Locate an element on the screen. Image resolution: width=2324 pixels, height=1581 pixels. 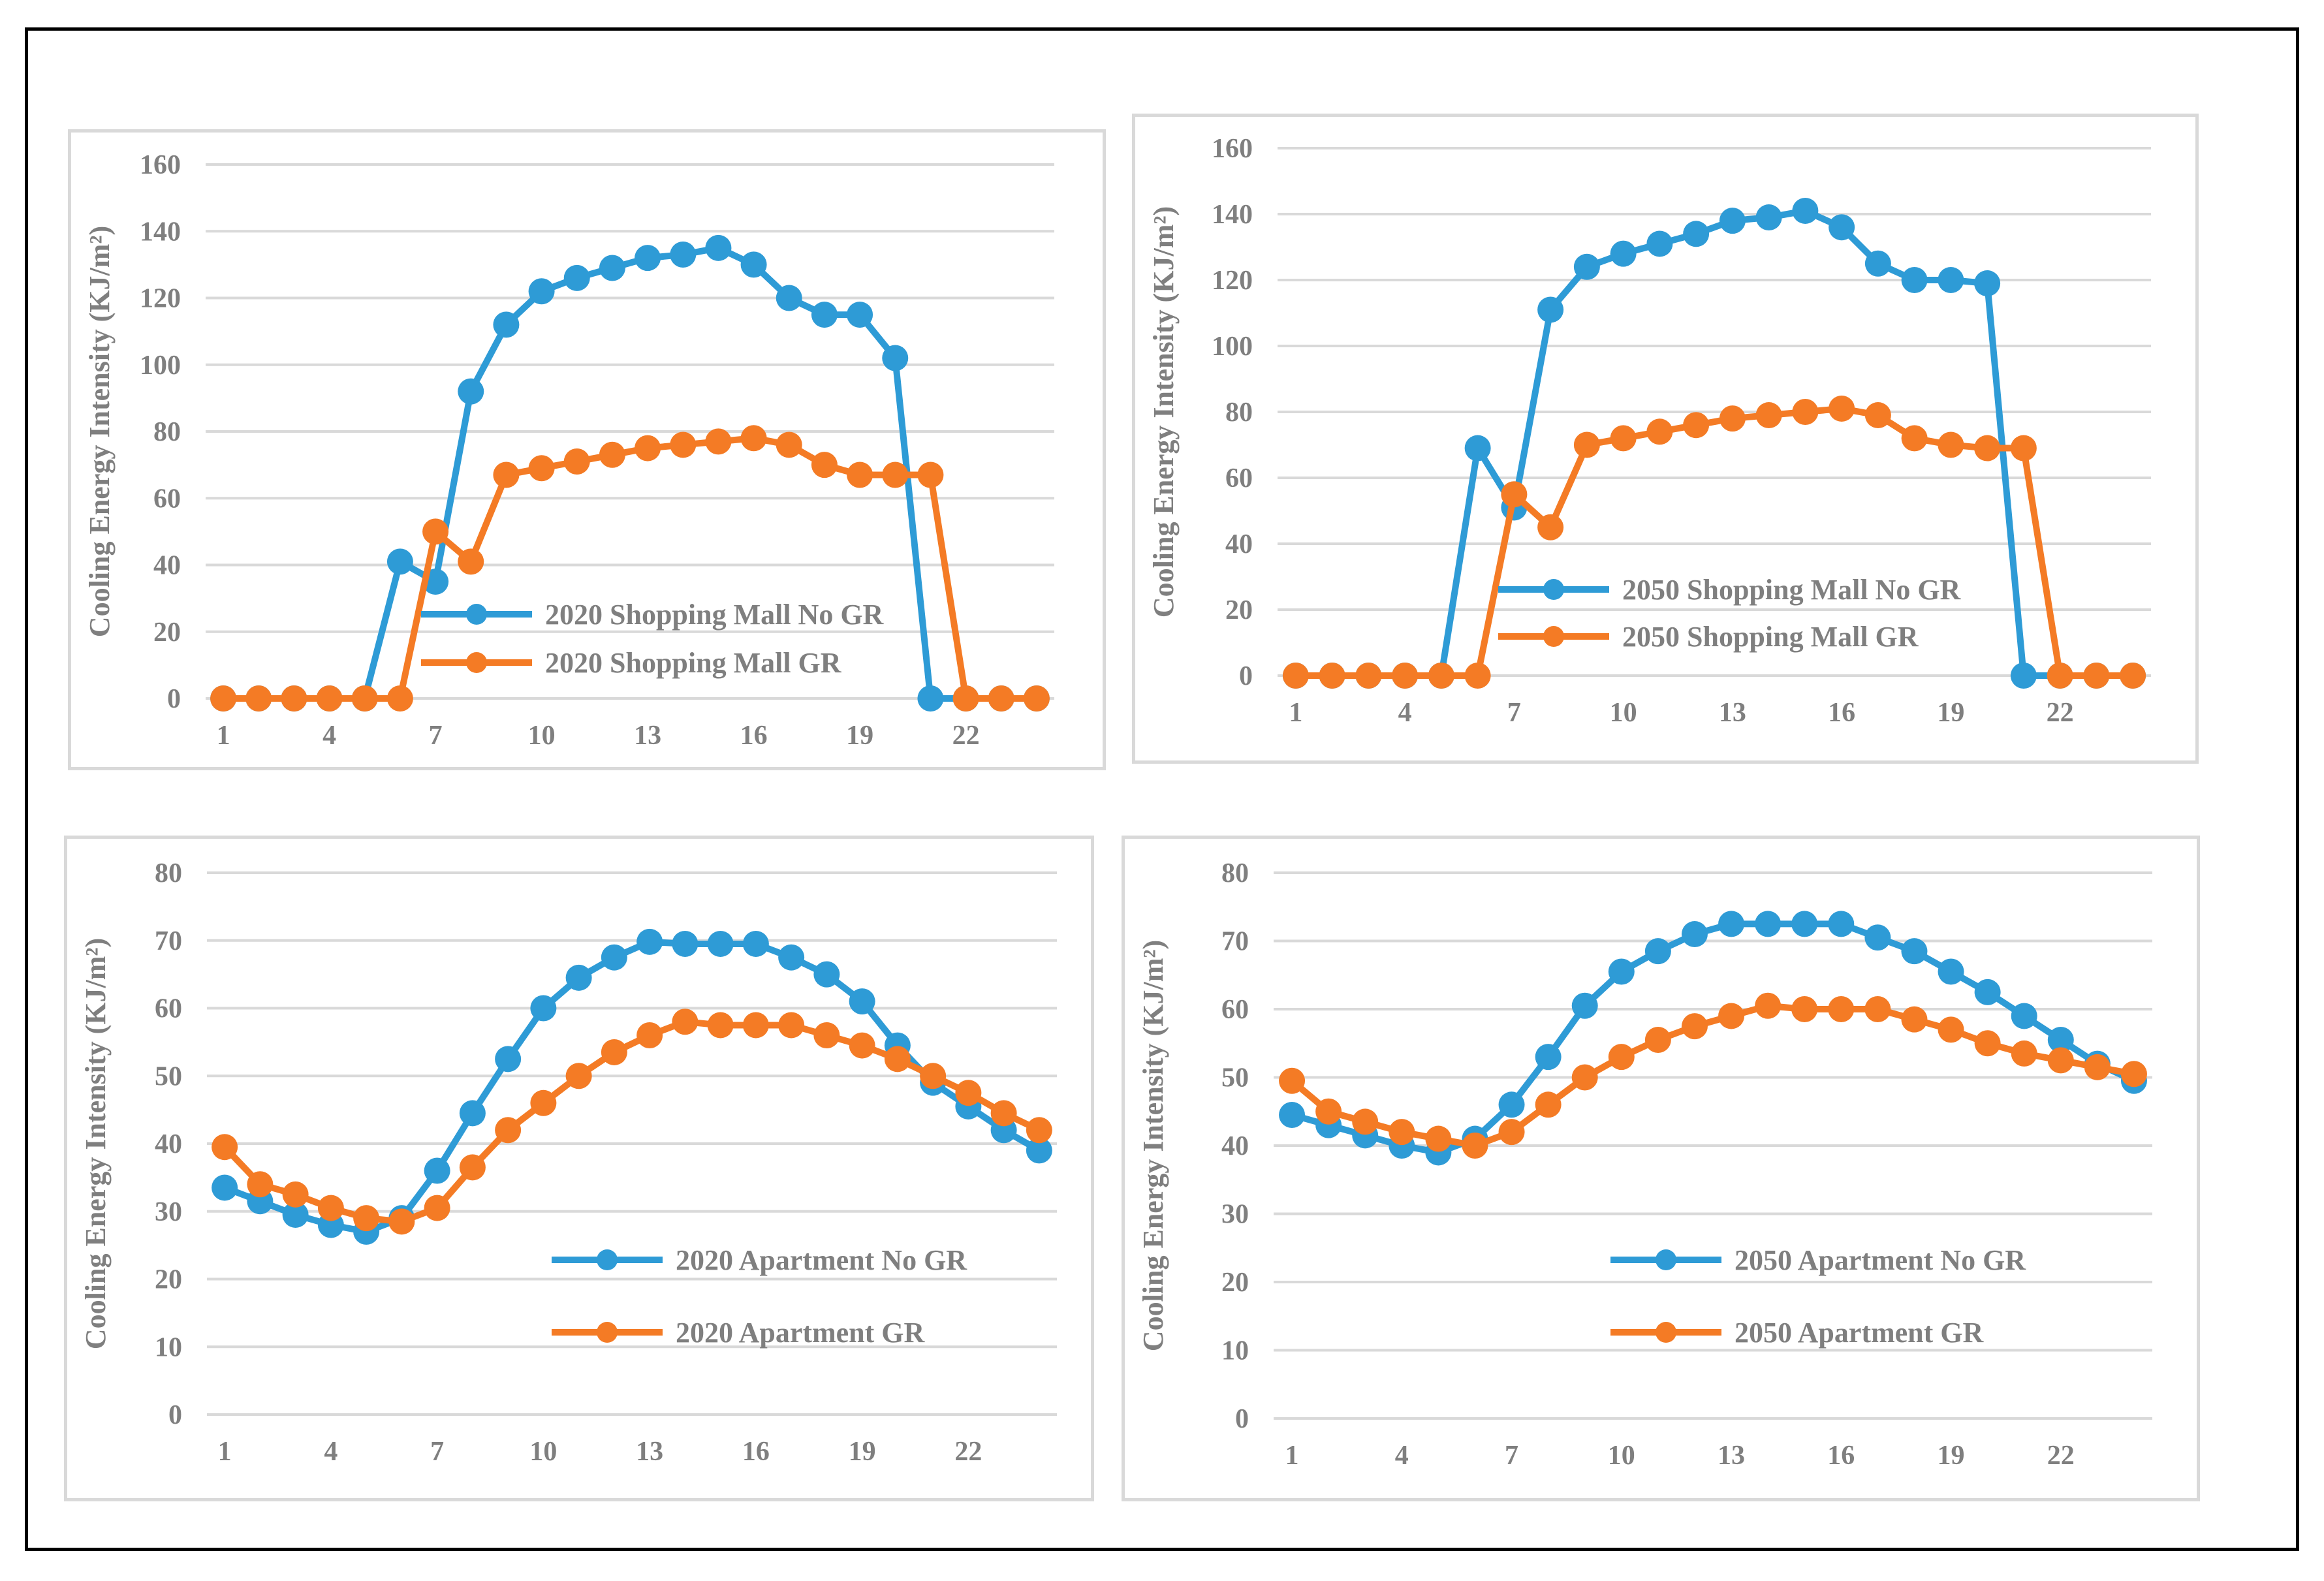
y-tick-label: 70 is located at coordinates (1235, 942).